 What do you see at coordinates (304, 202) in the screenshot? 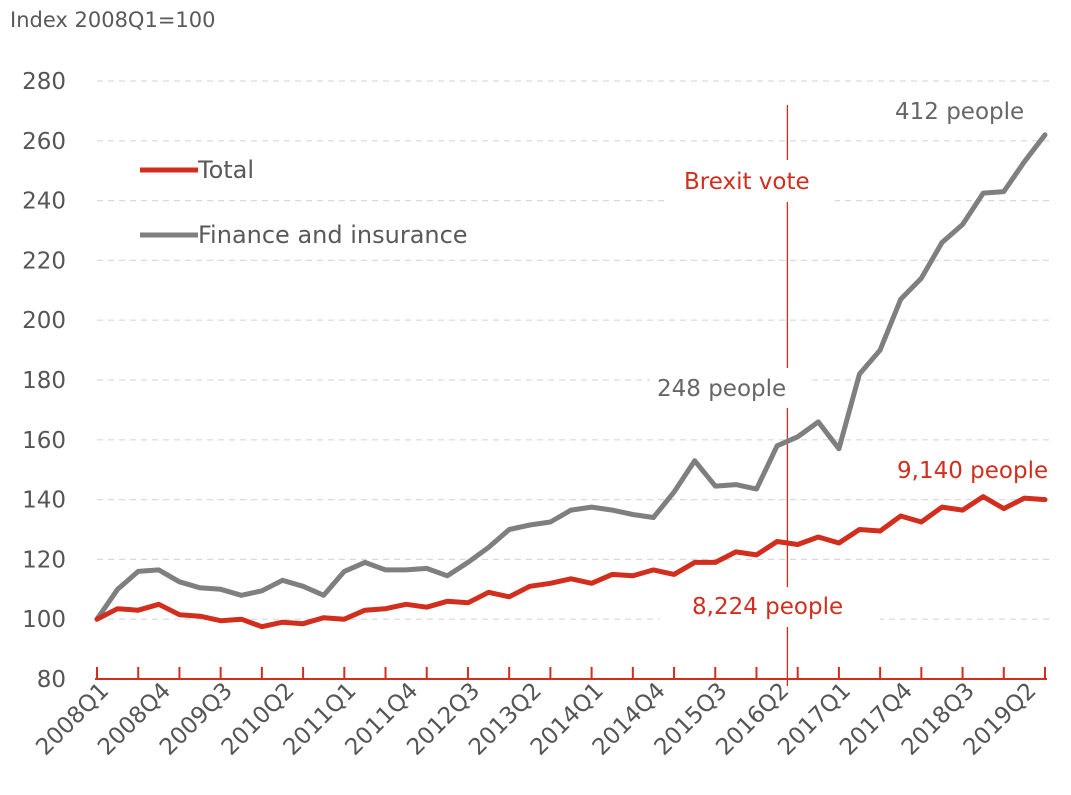
I see `legend: Total Finance and insurance` at bounding box center [304, 202].